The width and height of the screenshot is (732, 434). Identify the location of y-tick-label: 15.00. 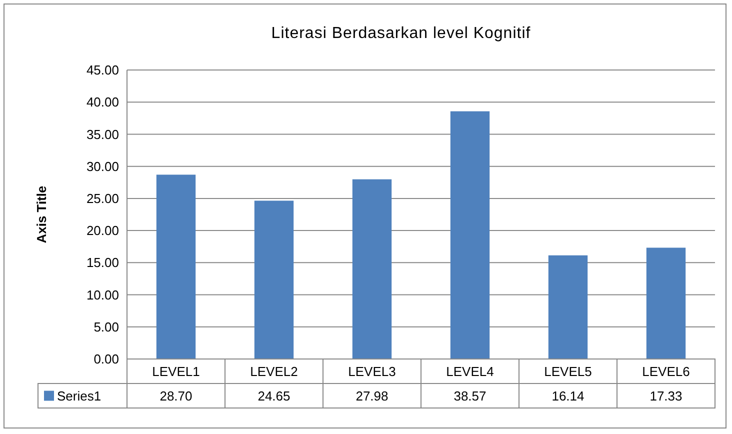
(102, 262).